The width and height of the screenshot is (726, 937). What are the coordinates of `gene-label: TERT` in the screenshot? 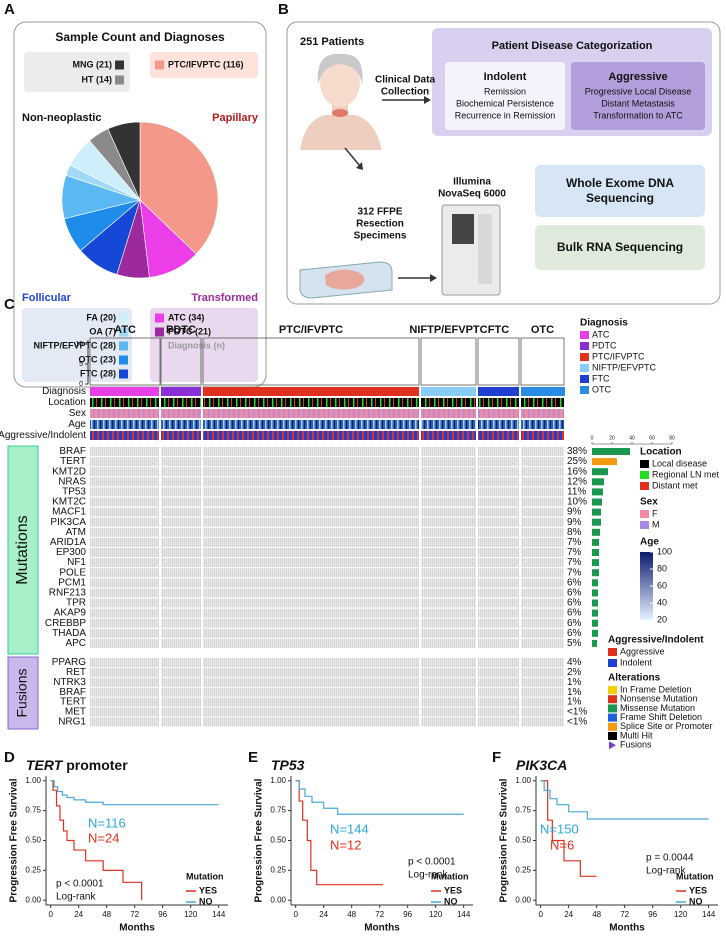 It's located at (73, 702).